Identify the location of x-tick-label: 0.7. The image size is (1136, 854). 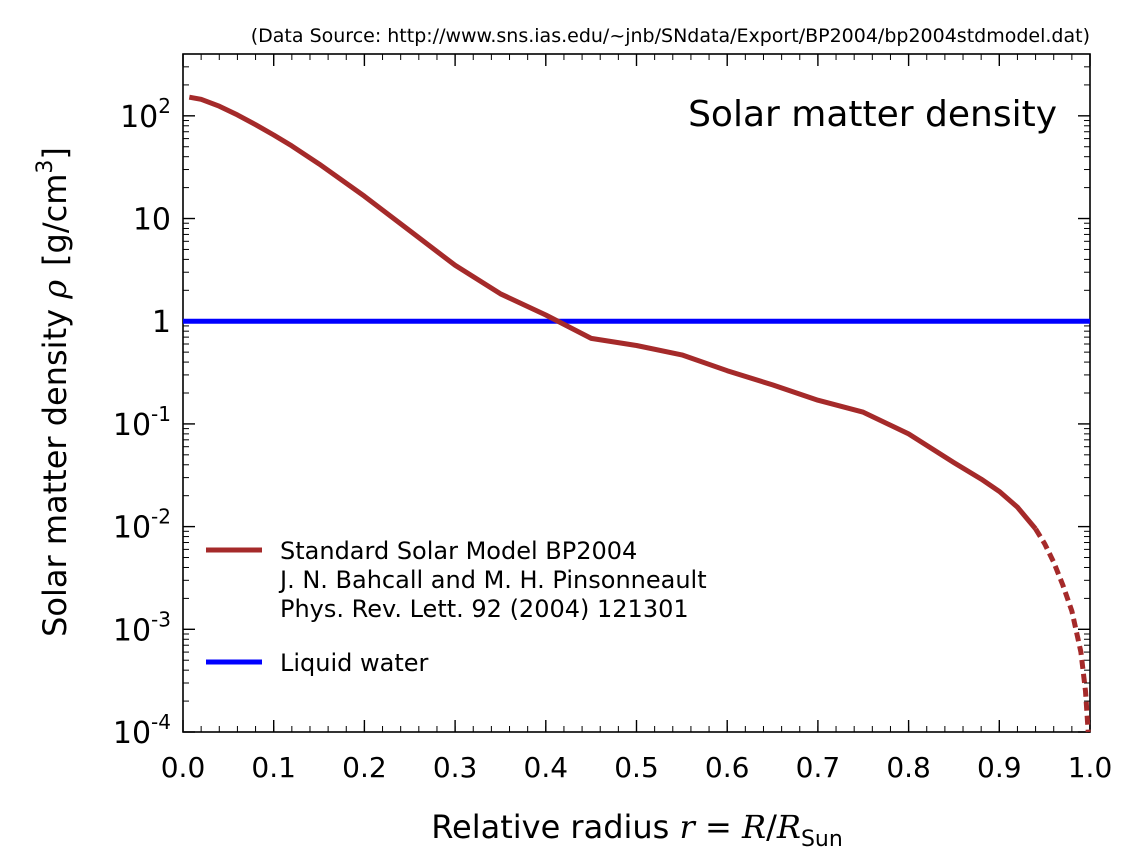
(818, 767).